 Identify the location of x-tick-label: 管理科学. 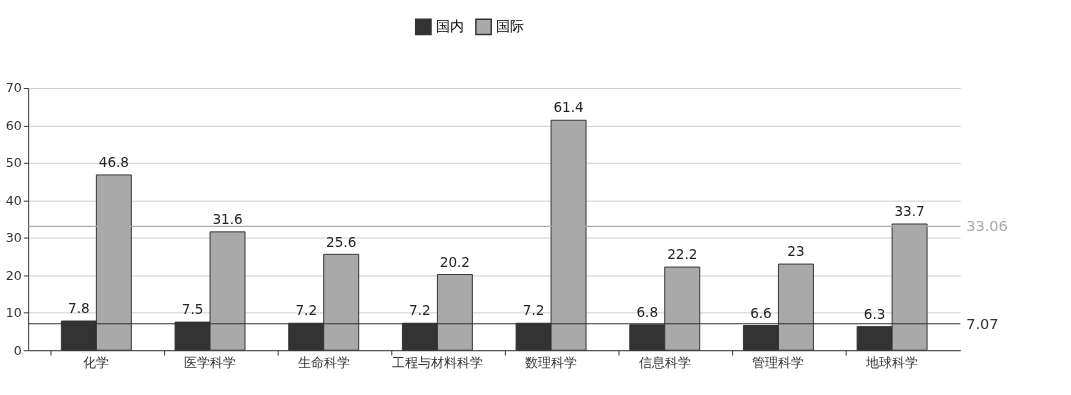
(778, 363).